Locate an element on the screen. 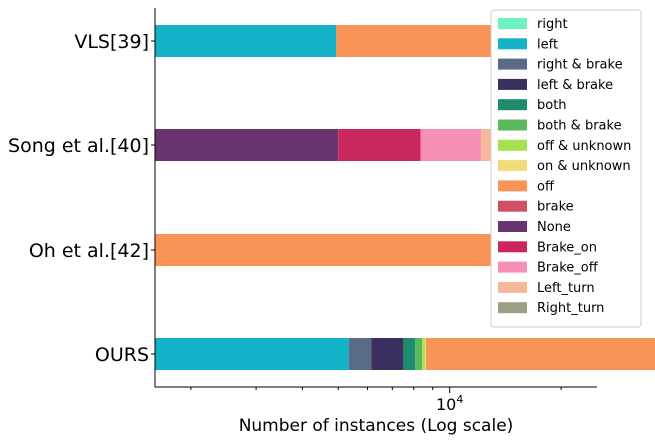 The image size is (655, 440). category-label-1: Song et al.[40] is located at coordinates (78, 146).